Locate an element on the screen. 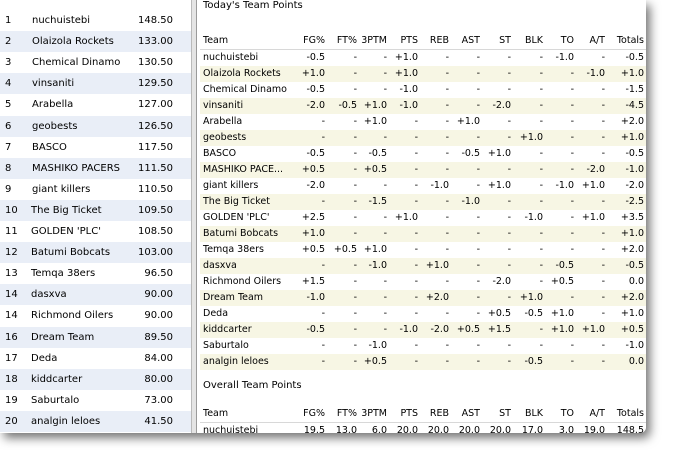  column-header: TO is located at coordinates (567, 40).